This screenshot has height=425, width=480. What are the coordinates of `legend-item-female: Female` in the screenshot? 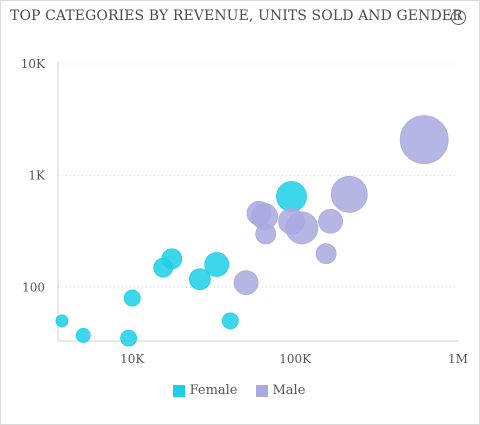 It's located at (205, 390).